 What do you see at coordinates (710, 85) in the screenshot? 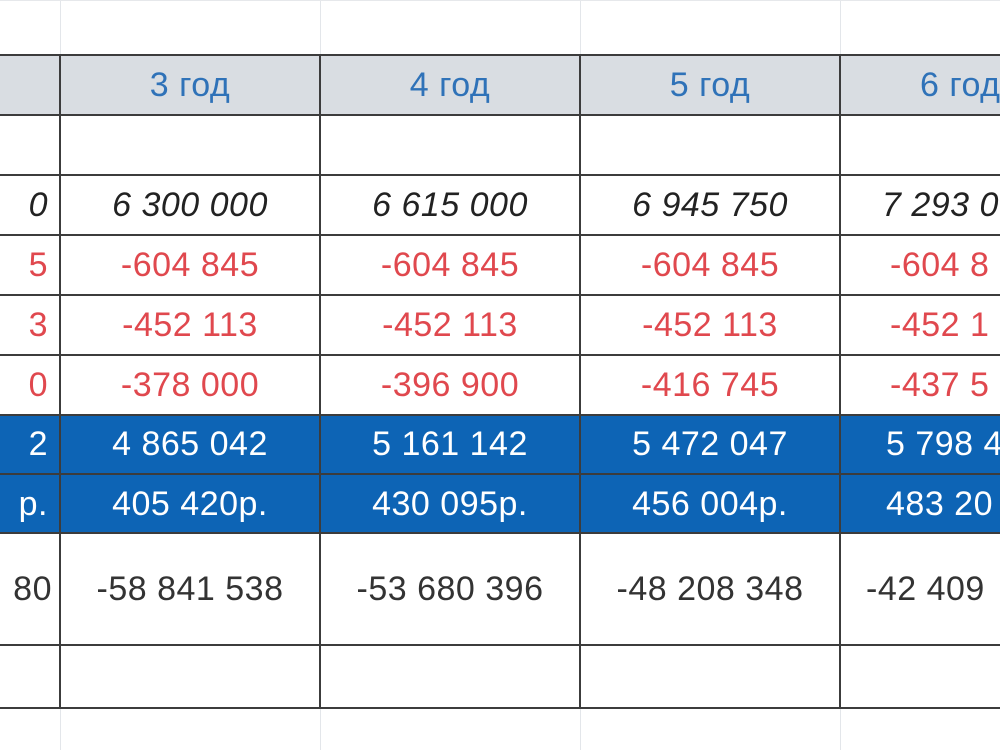
I see `header-cell-year-5: 5 год` at bounding box center [710, 85].